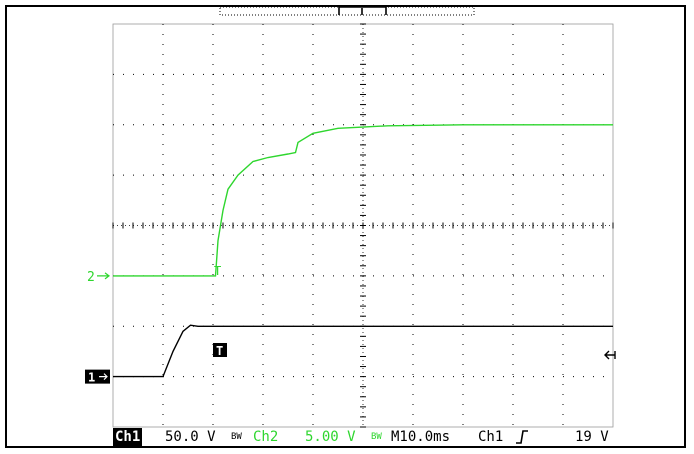 The height and width of the screenshot is (454, 694). I want to click on ch2-label: Ch2, so click(266, 437).